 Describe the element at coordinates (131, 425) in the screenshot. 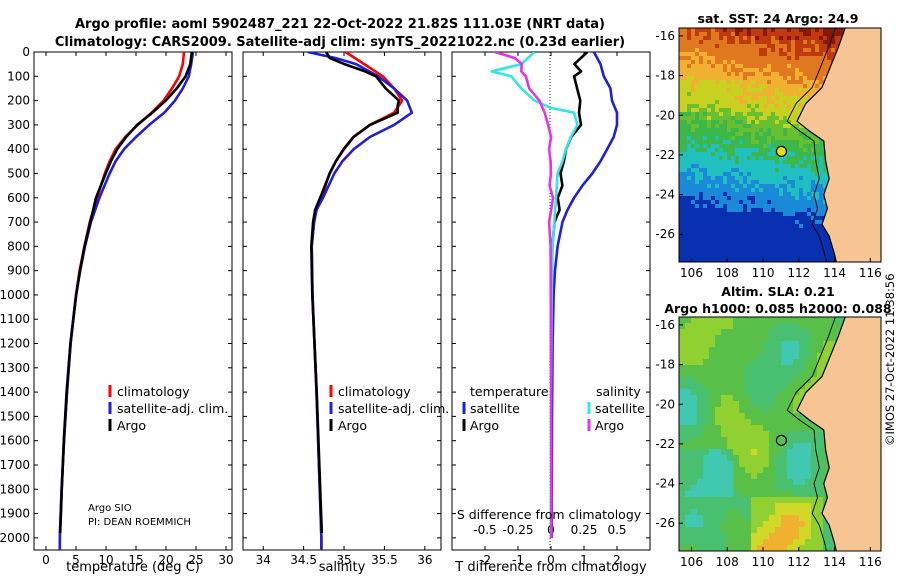

I see `legend-label-argo: Argo` at that location.